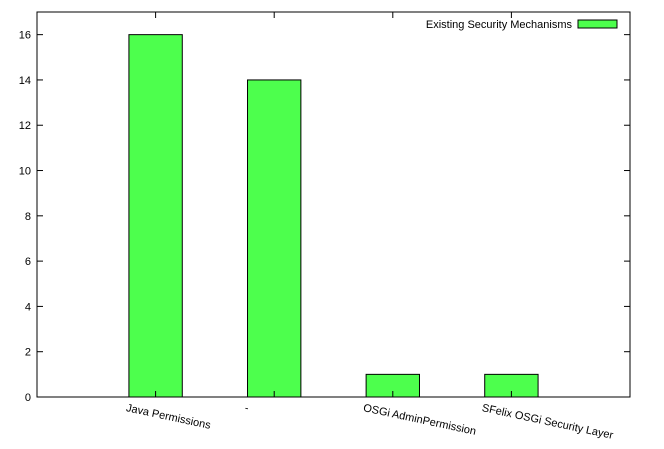 Image resolution: width=664 pixels, height=449 pixels. What do you see at coordinates (28, 398) in the screenshot?
I see `y-tick-label: 0` at bounding box center [28, 398].